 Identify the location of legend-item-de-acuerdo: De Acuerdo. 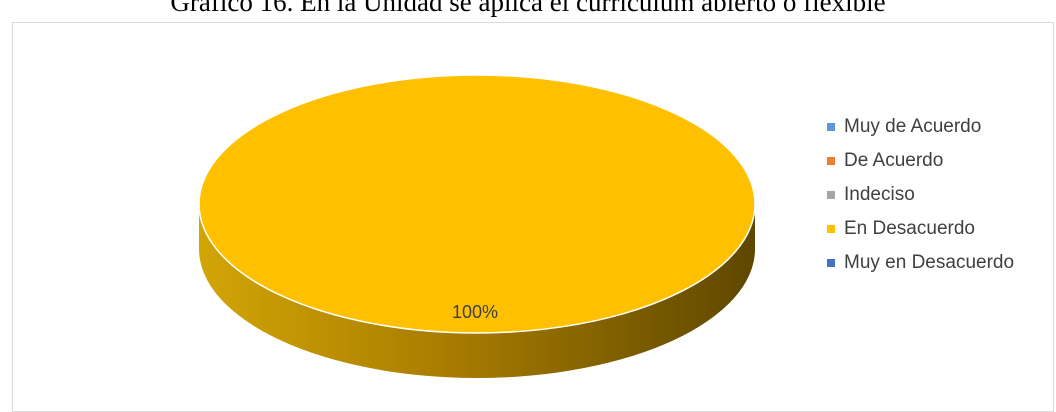
(920, 161).